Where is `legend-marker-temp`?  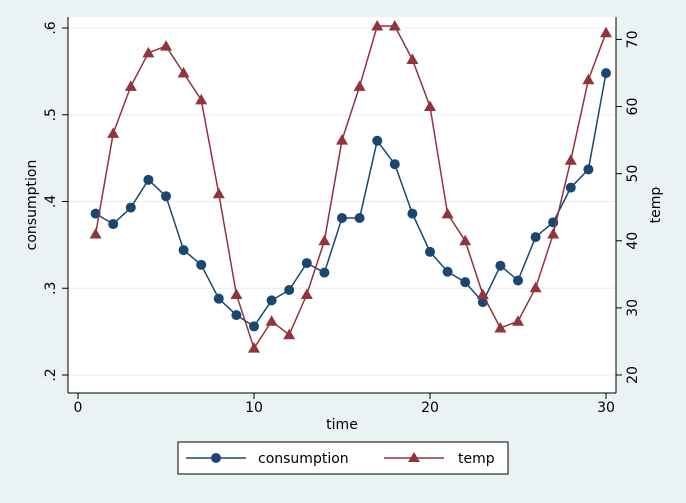 legend-marker-temp is located at coordinates (414, 457).